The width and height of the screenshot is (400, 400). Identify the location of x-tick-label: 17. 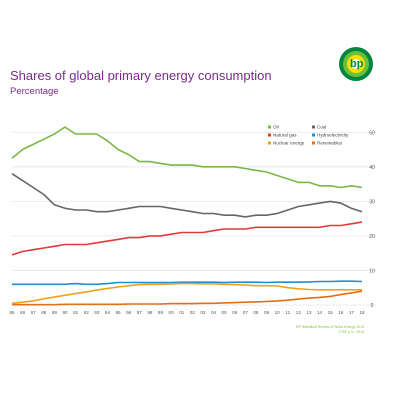
(352, 312).